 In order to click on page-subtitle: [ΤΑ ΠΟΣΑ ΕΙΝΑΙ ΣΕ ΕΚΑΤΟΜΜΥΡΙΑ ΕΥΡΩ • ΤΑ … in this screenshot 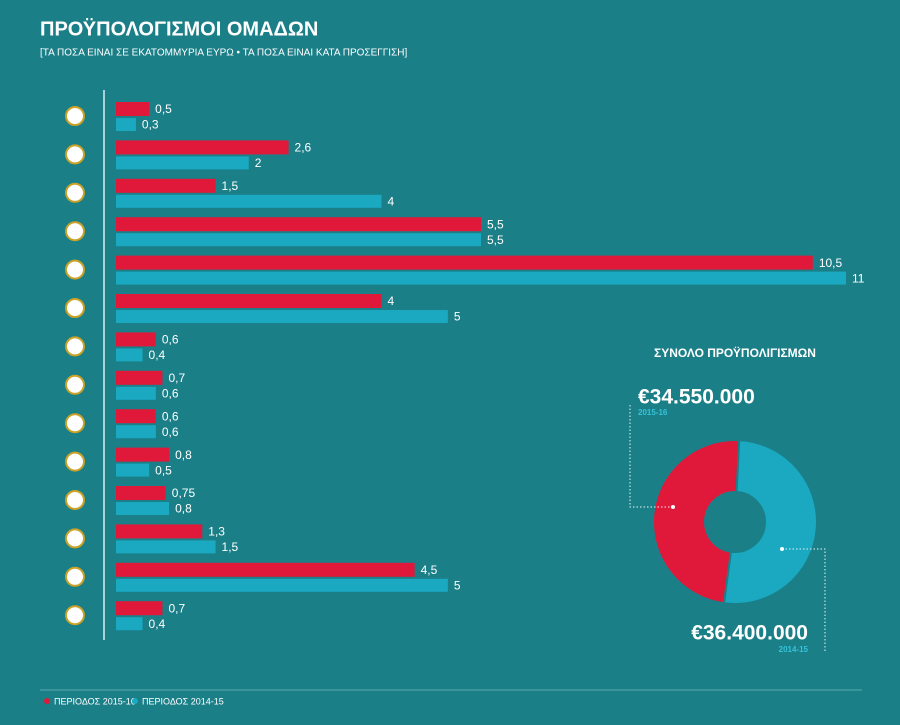, I will do `click(223, 53)`.